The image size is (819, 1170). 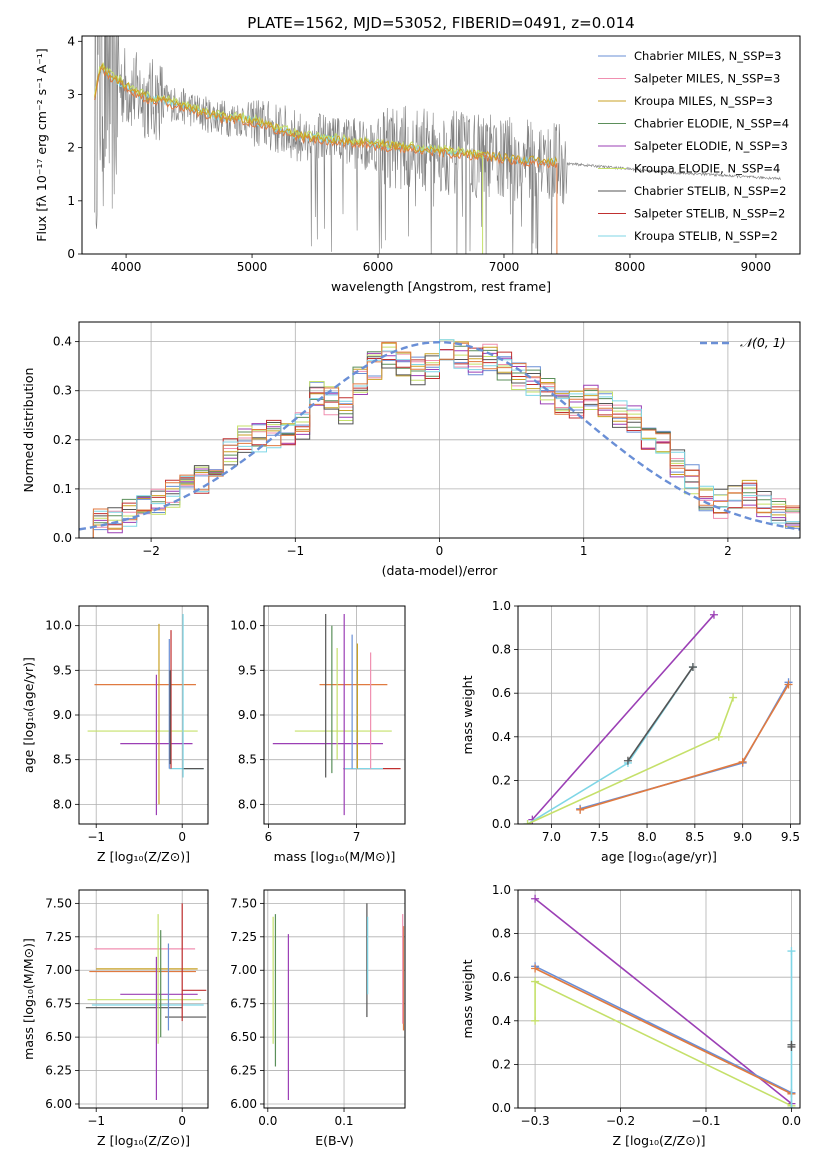 What do you see at coordinates (357, 837) in the screenshot?
I see `x-tick-label: 7` at bounding box center [357, 837].